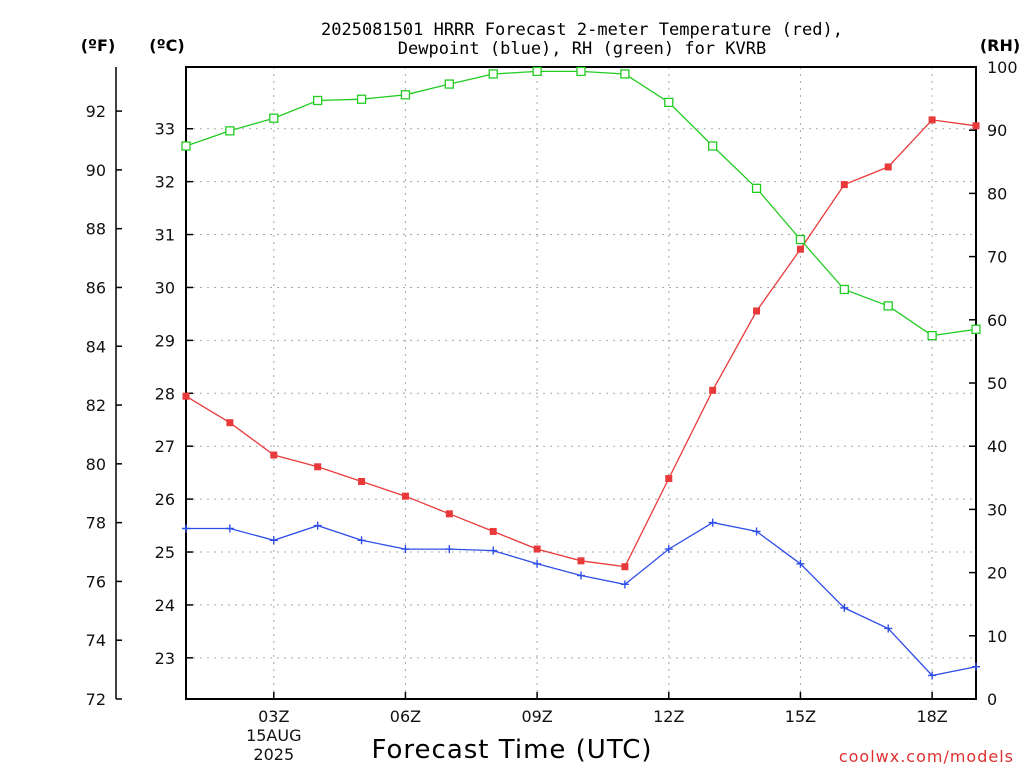  What do you see at coordinates (96, 523) in the screenshot?
I see `fahrenheit-tick-label: 78` at bounding box center [96, 523].